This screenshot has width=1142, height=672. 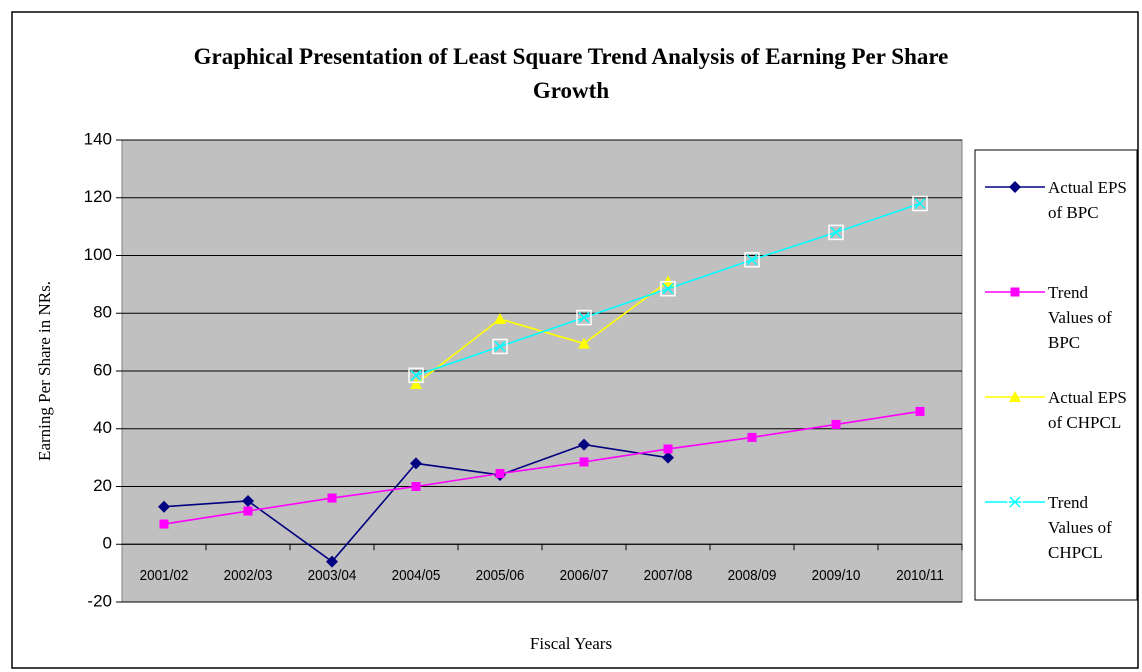 I want to click on x-tick-label: 2005/06, so click(x=500, y=576).